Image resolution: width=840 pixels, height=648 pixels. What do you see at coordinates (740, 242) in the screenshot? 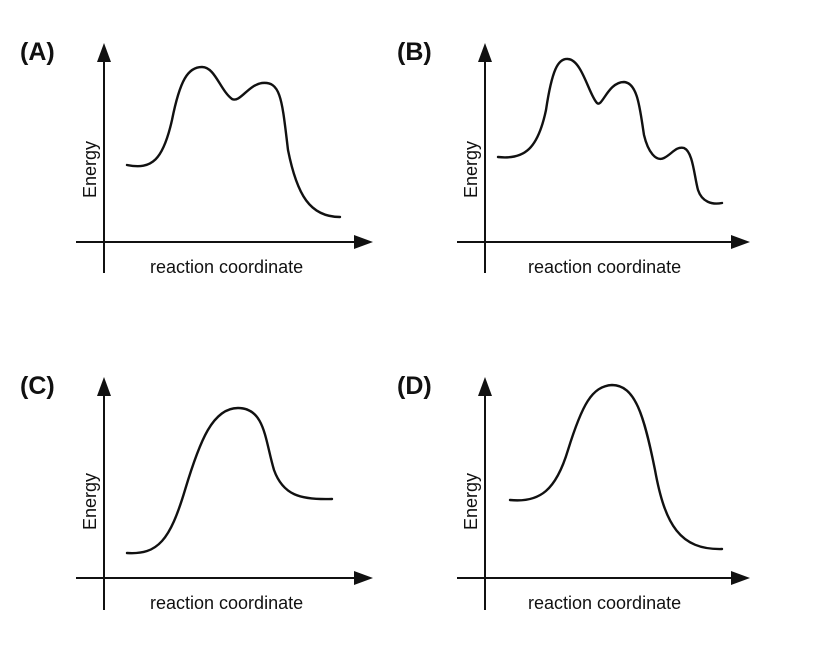
I see `x-axis-arrow-b` at bounding box center [740, 242].